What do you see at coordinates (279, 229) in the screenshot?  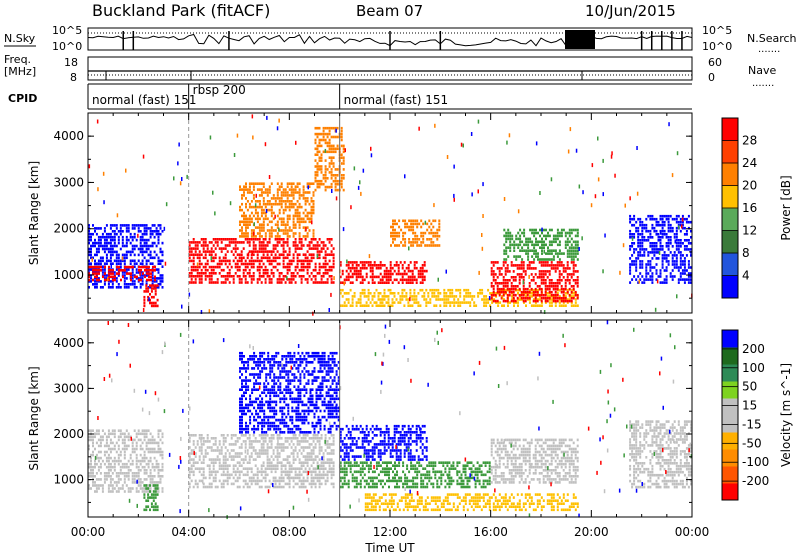 I see `scatter-echo` at bounding box center [279, 229].